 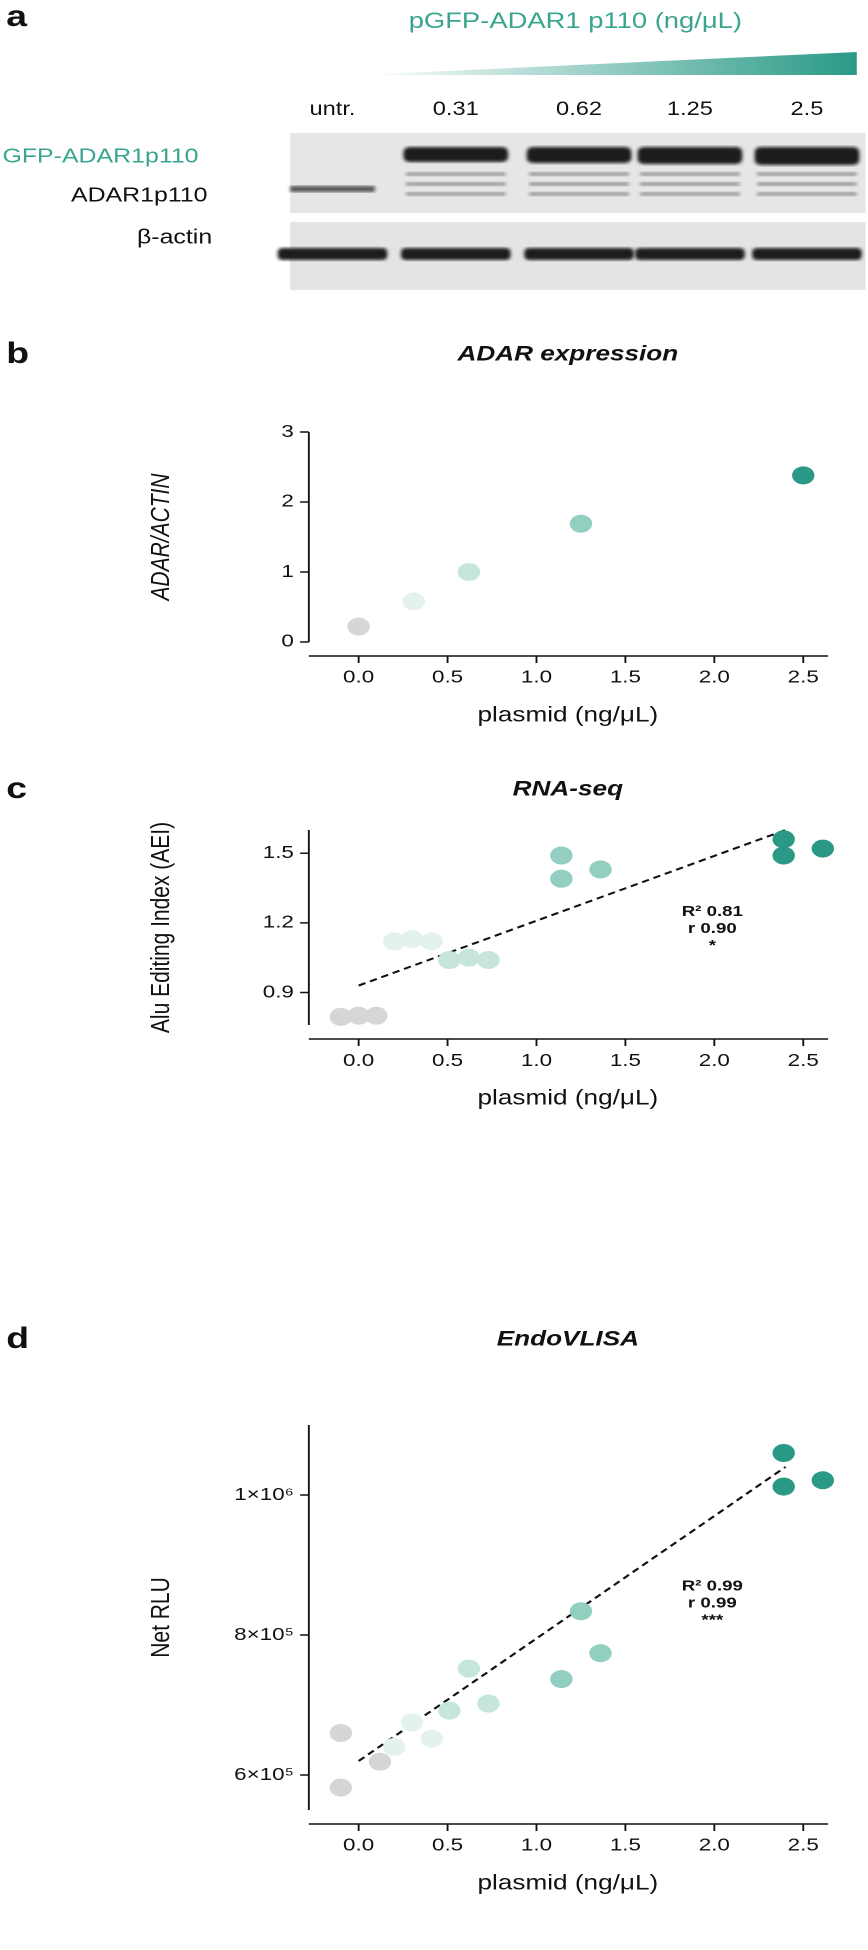 I want to click on fit-line, so click(x=572, y=908).